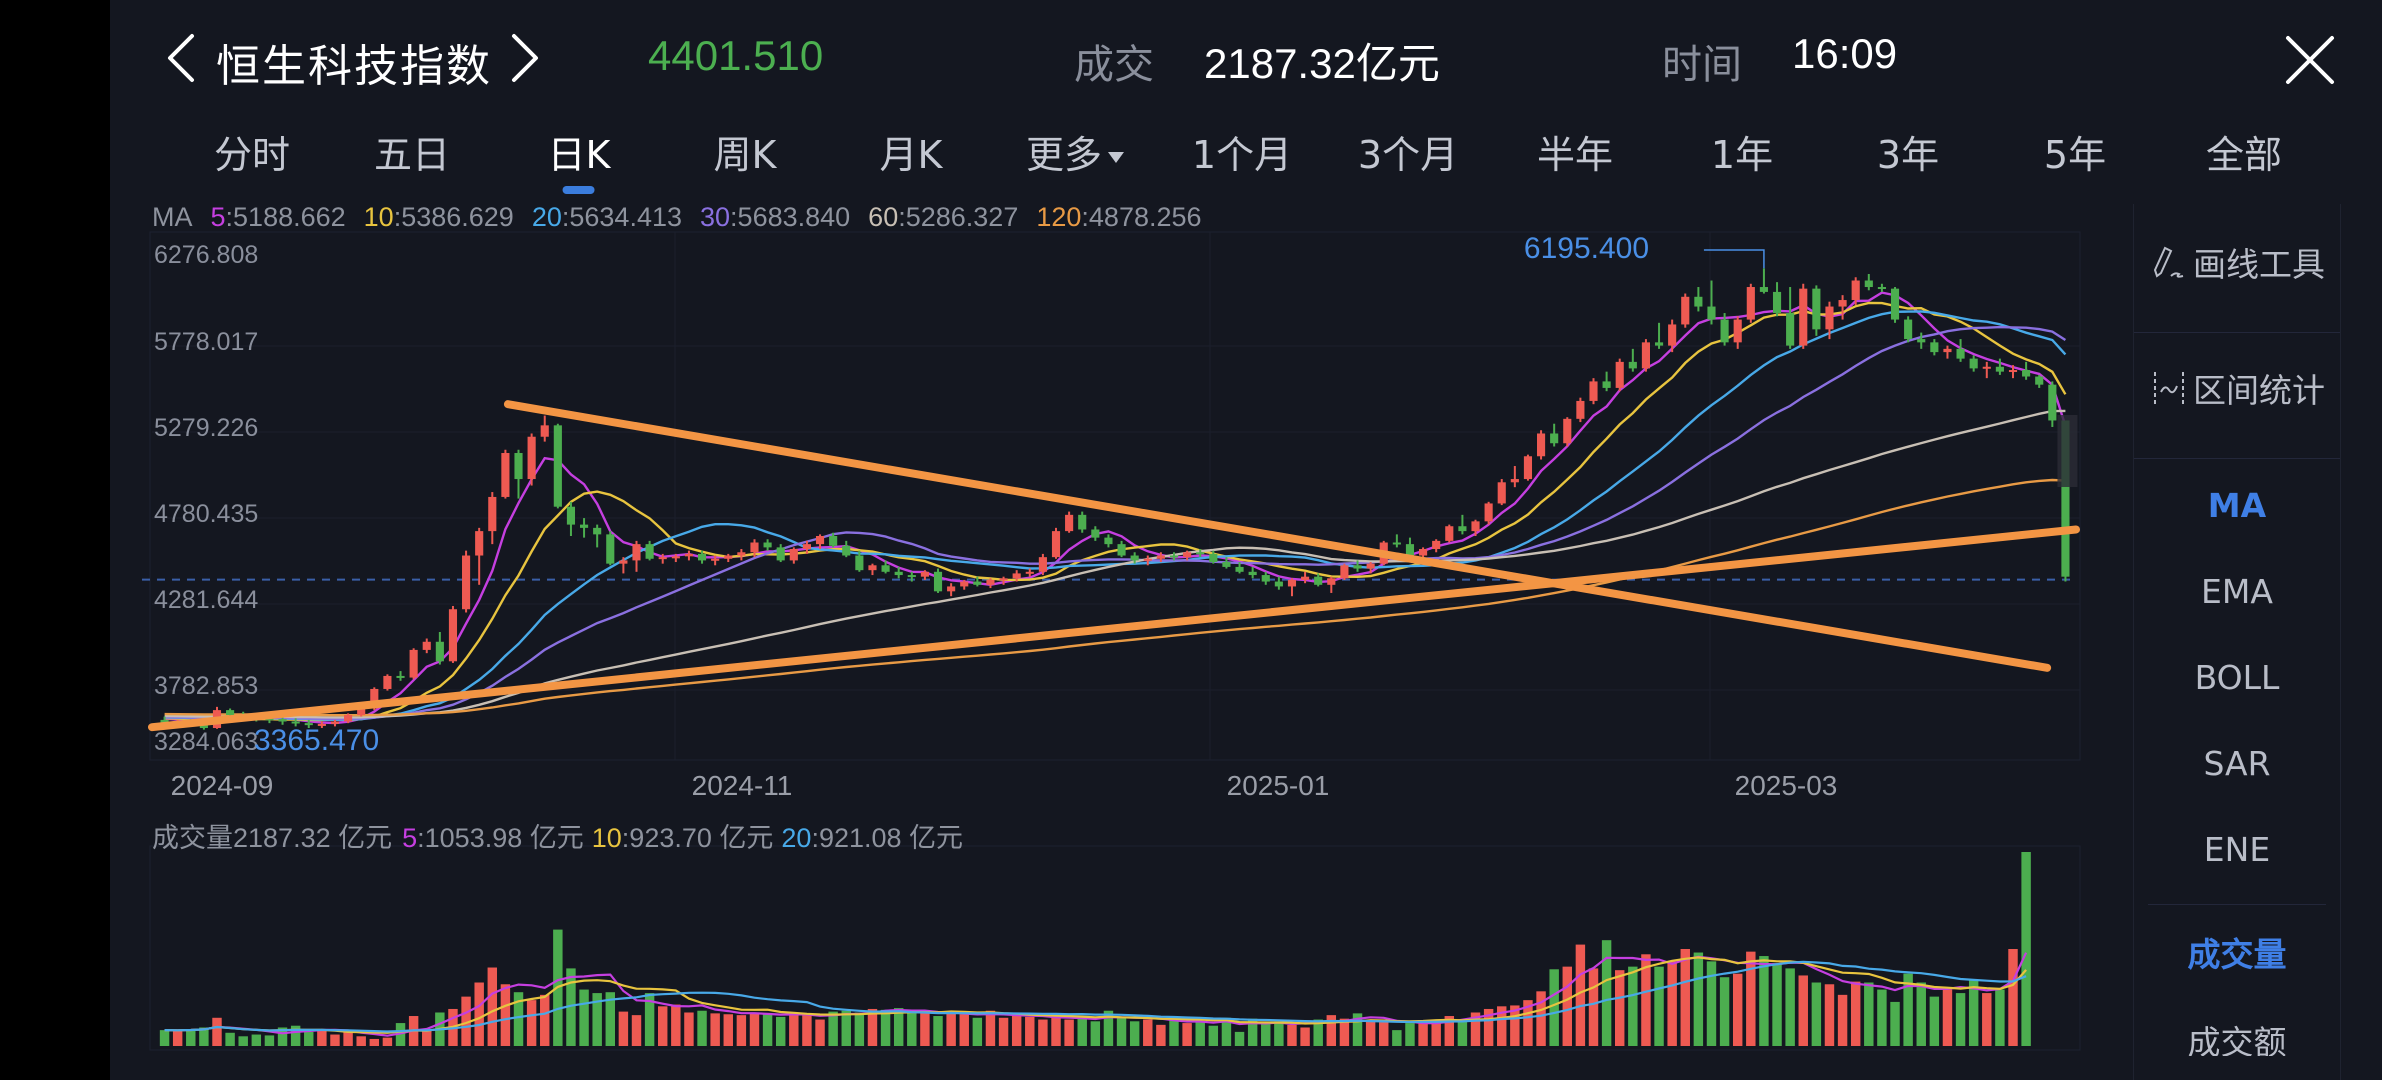 The image size is (2382, 1080). I want to click on tab-5: 更多, so click(1075, 151).